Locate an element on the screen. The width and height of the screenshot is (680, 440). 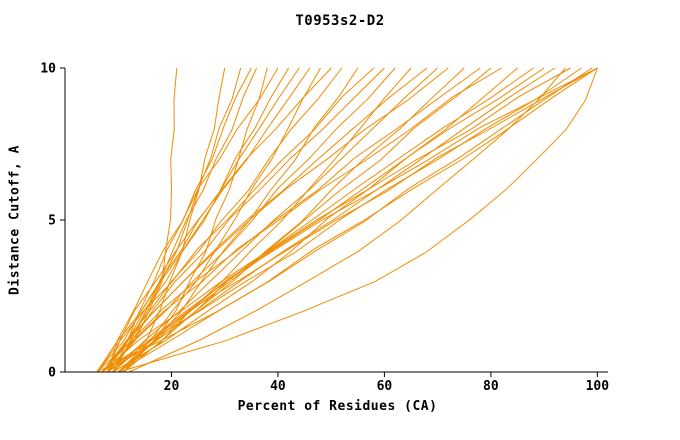
x-tick-label: 80 is located at coordinates (491, 386).